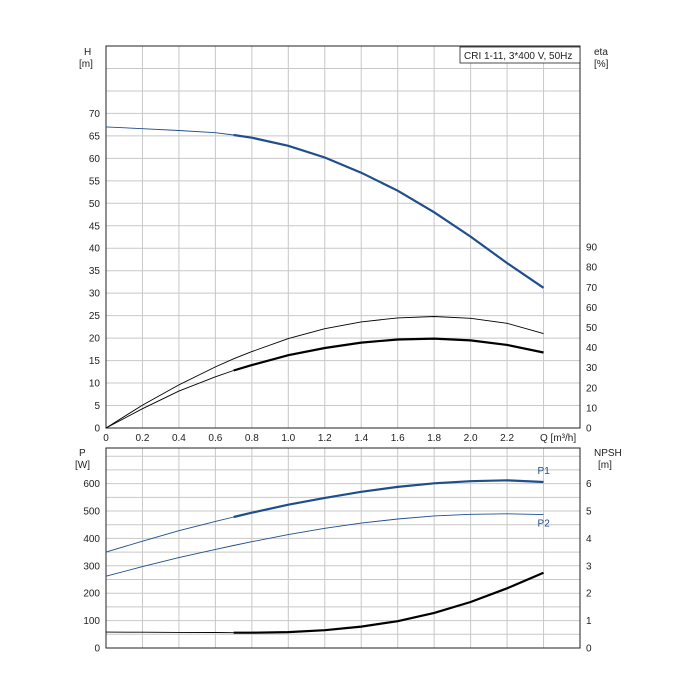 The image size is (700, 700). Describe the element at coordinates (86, 64) in the screenshot. I see `h-axis-unit: [m]` at that location.